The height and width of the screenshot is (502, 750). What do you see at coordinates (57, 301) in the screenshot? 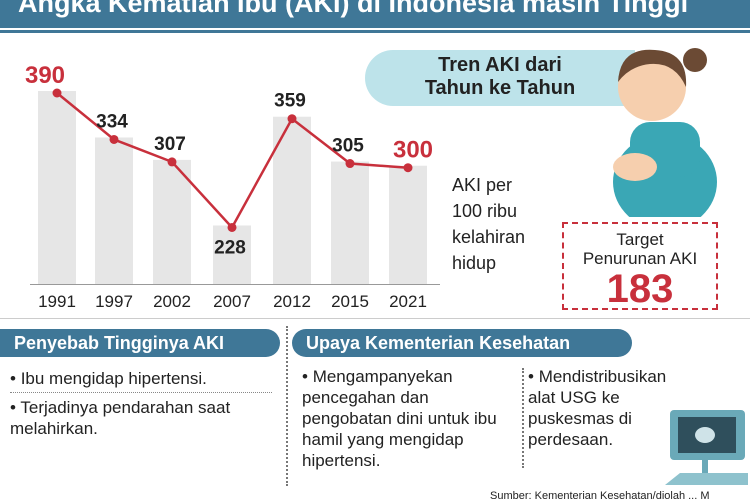
I see `x-tick-label: 1991` at bounding box center [57, 301].